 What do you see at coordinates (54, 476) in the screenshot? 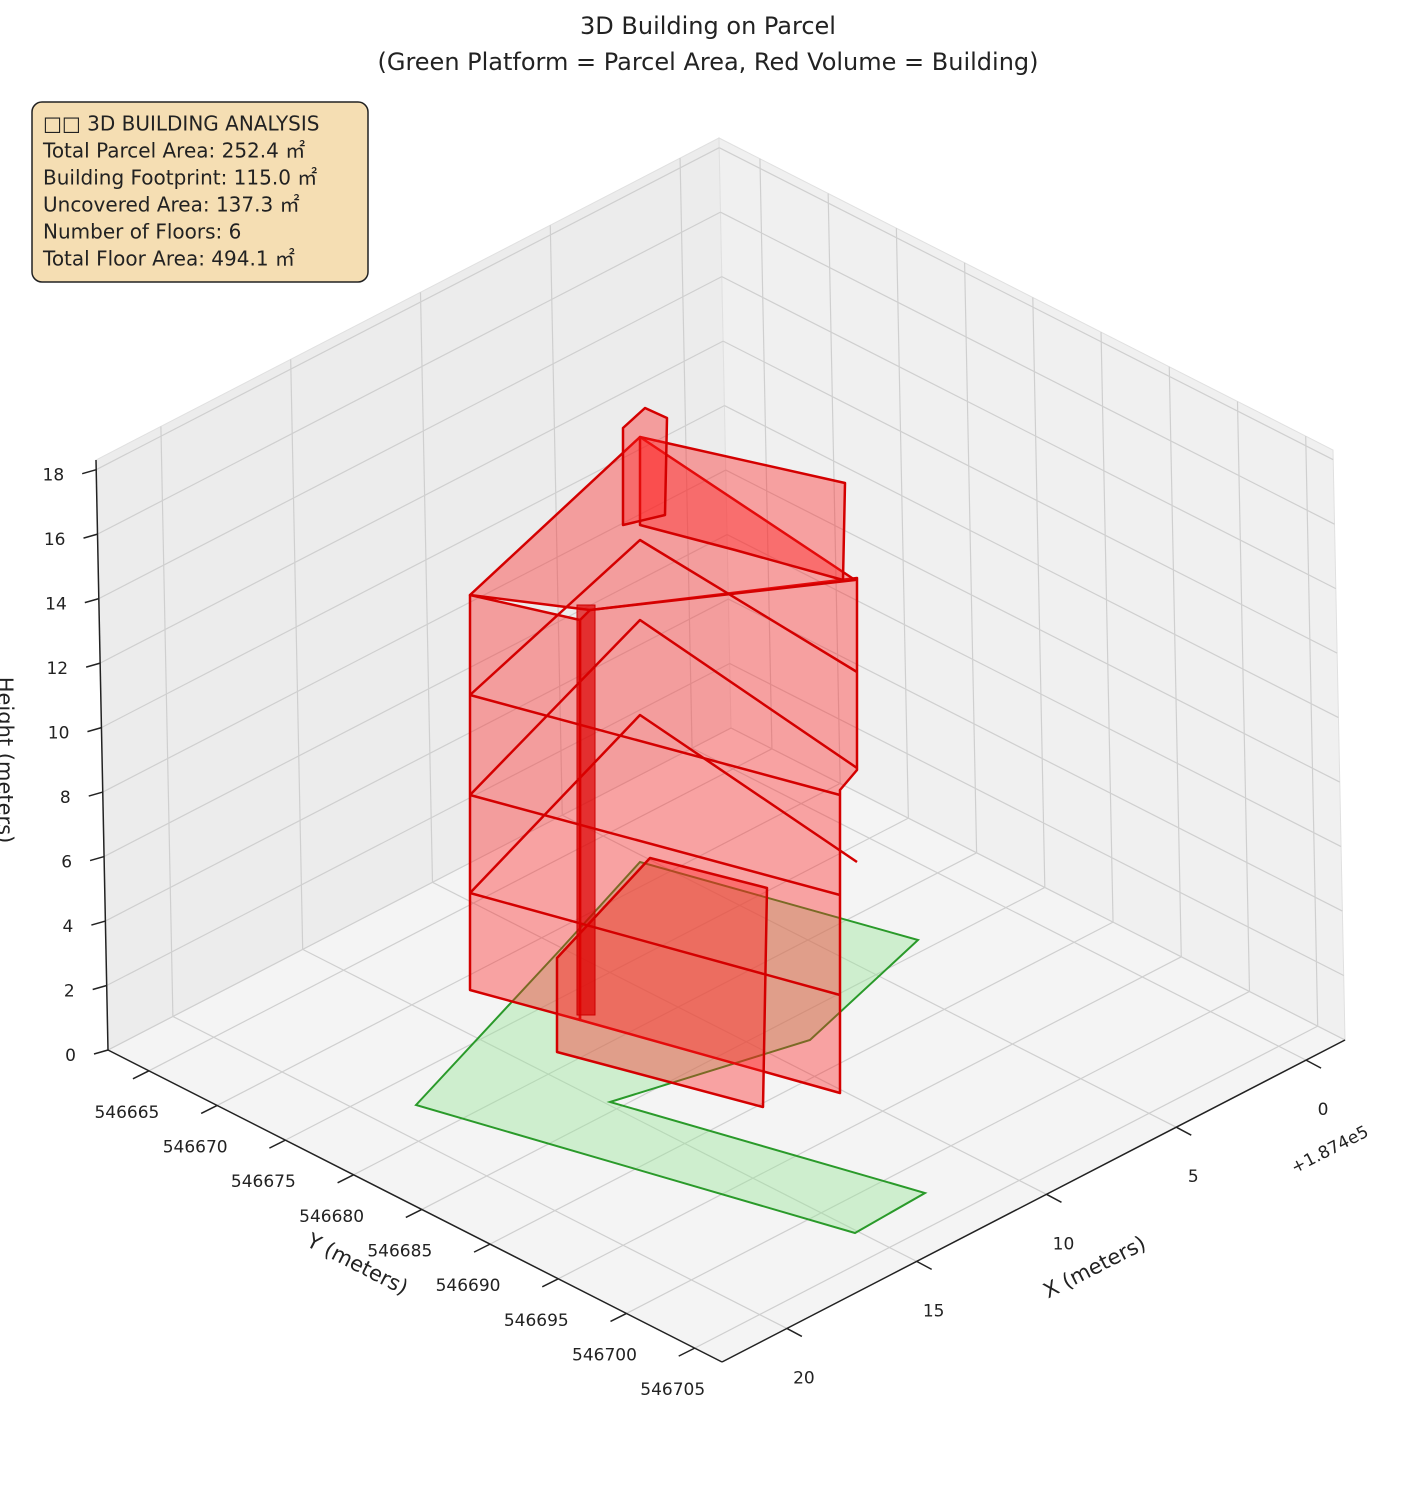
I see `z-tick-label: 18` at bounding box center [54, 476].